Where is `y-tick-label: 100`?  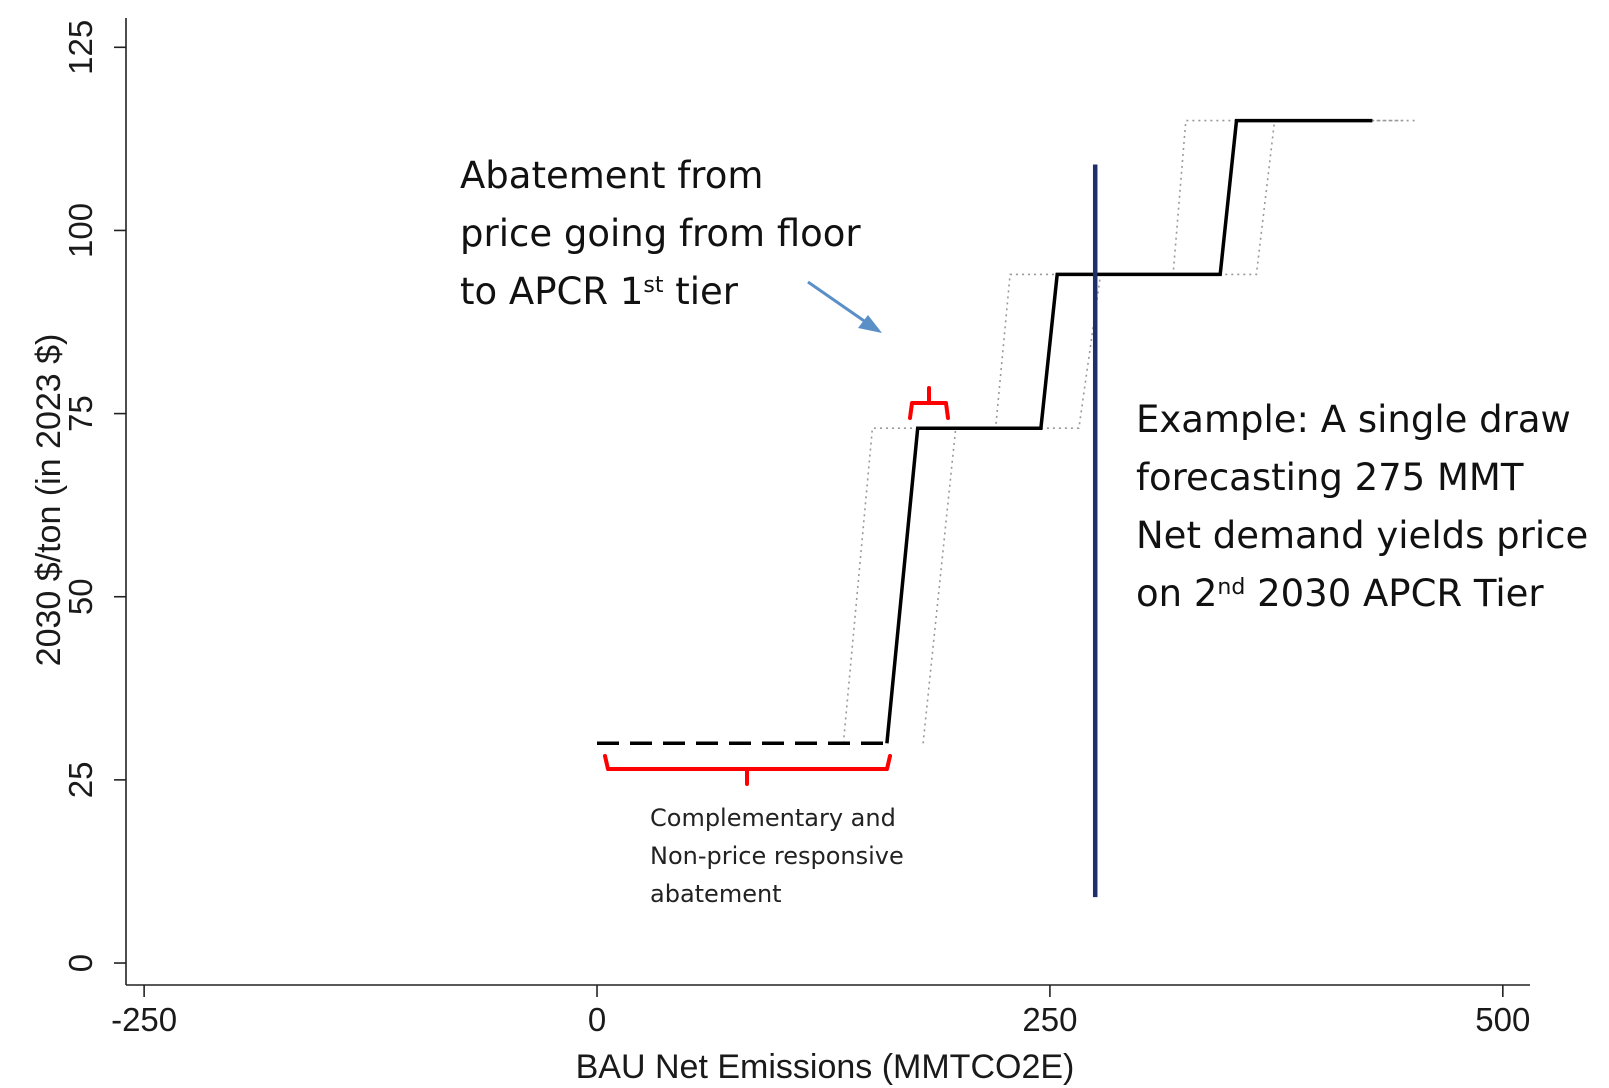
y-tick-label: 100 is located at coordinates (80, 230).